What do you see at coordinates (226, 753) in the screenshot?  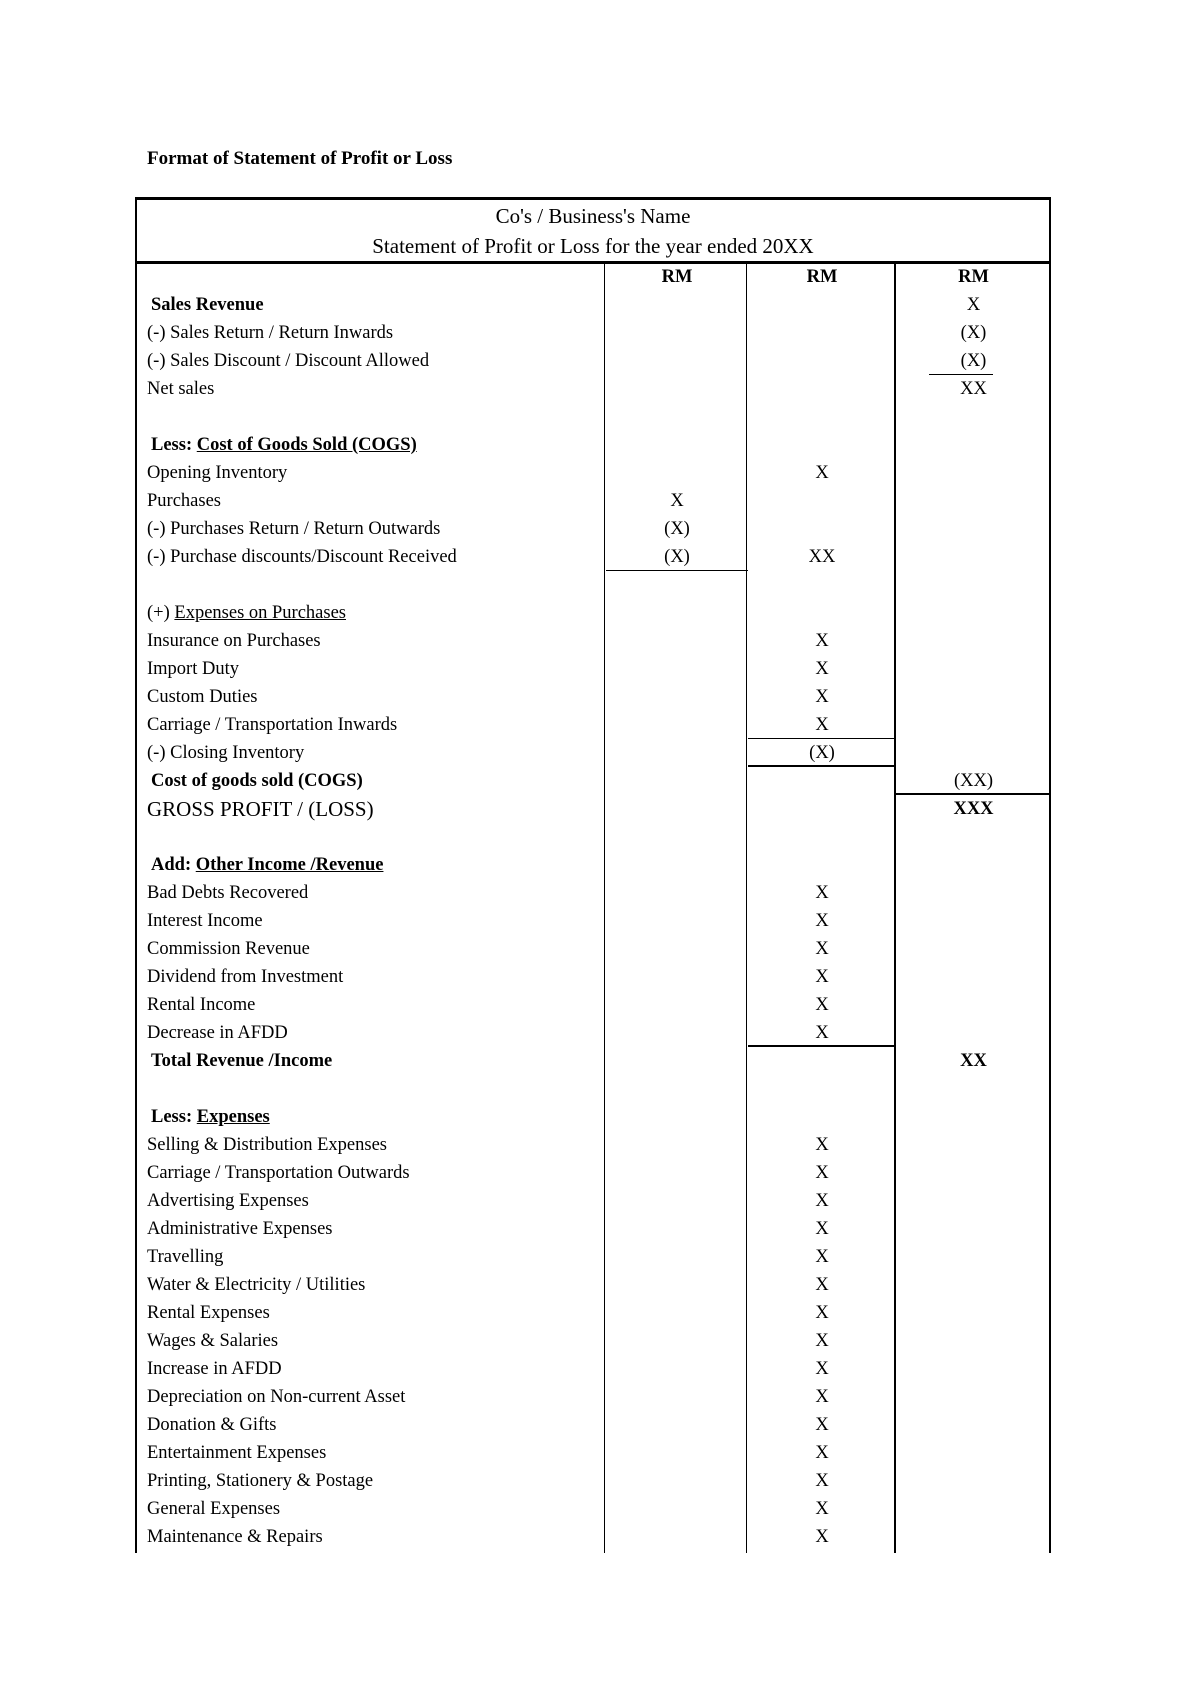 I see `row-label: (-) Closing Inventory` at bounding box center [226, 753].